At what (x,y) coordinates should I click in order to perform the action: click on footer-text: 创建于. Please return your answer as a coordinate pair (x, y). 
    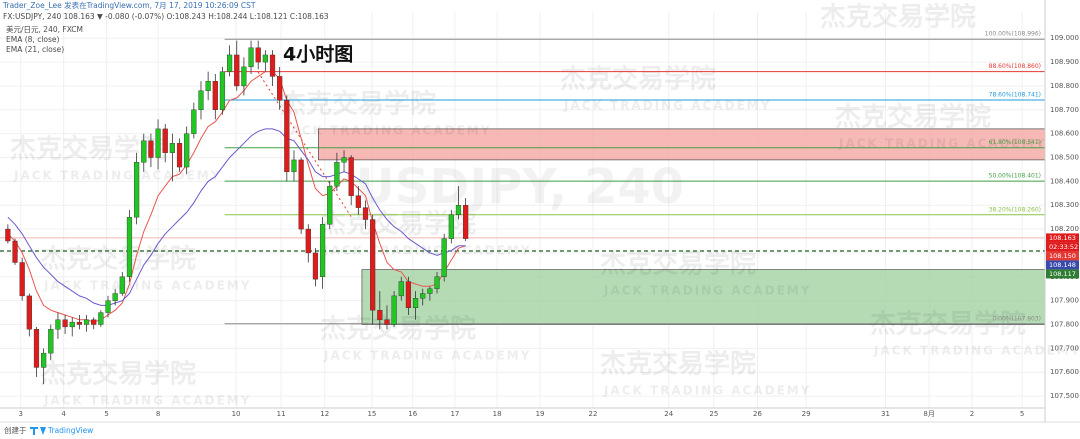
    Looking at the image, I should click on (15, 430).